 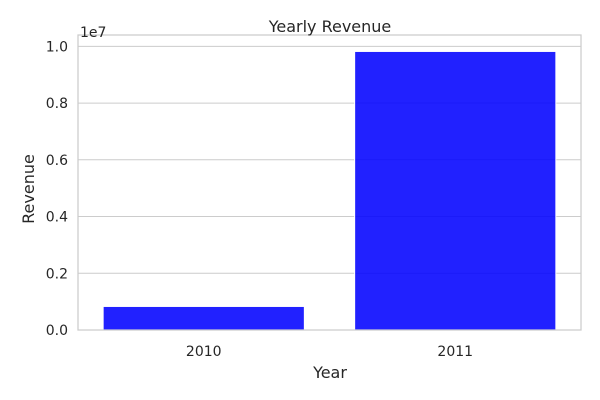 What do you see at coordinates (57, 161) in the screenshot?
I see `y-tick-label: 0.6` at bounding box center [57, 161].